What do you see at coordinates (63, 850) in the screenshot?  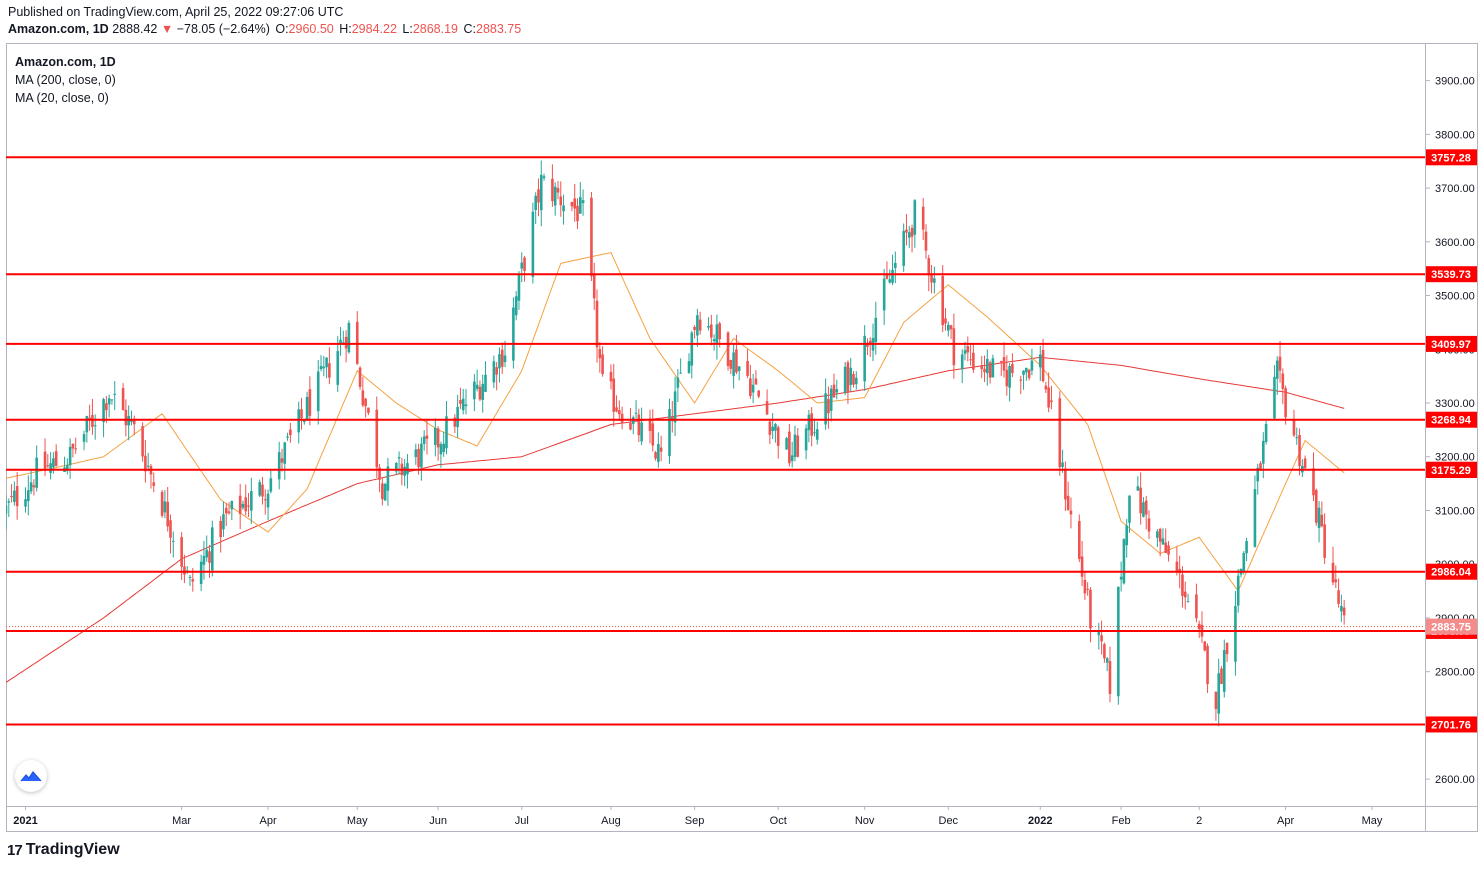 I see `tradingview-logo: 17 TradingView` at bounding box center [63, 850].